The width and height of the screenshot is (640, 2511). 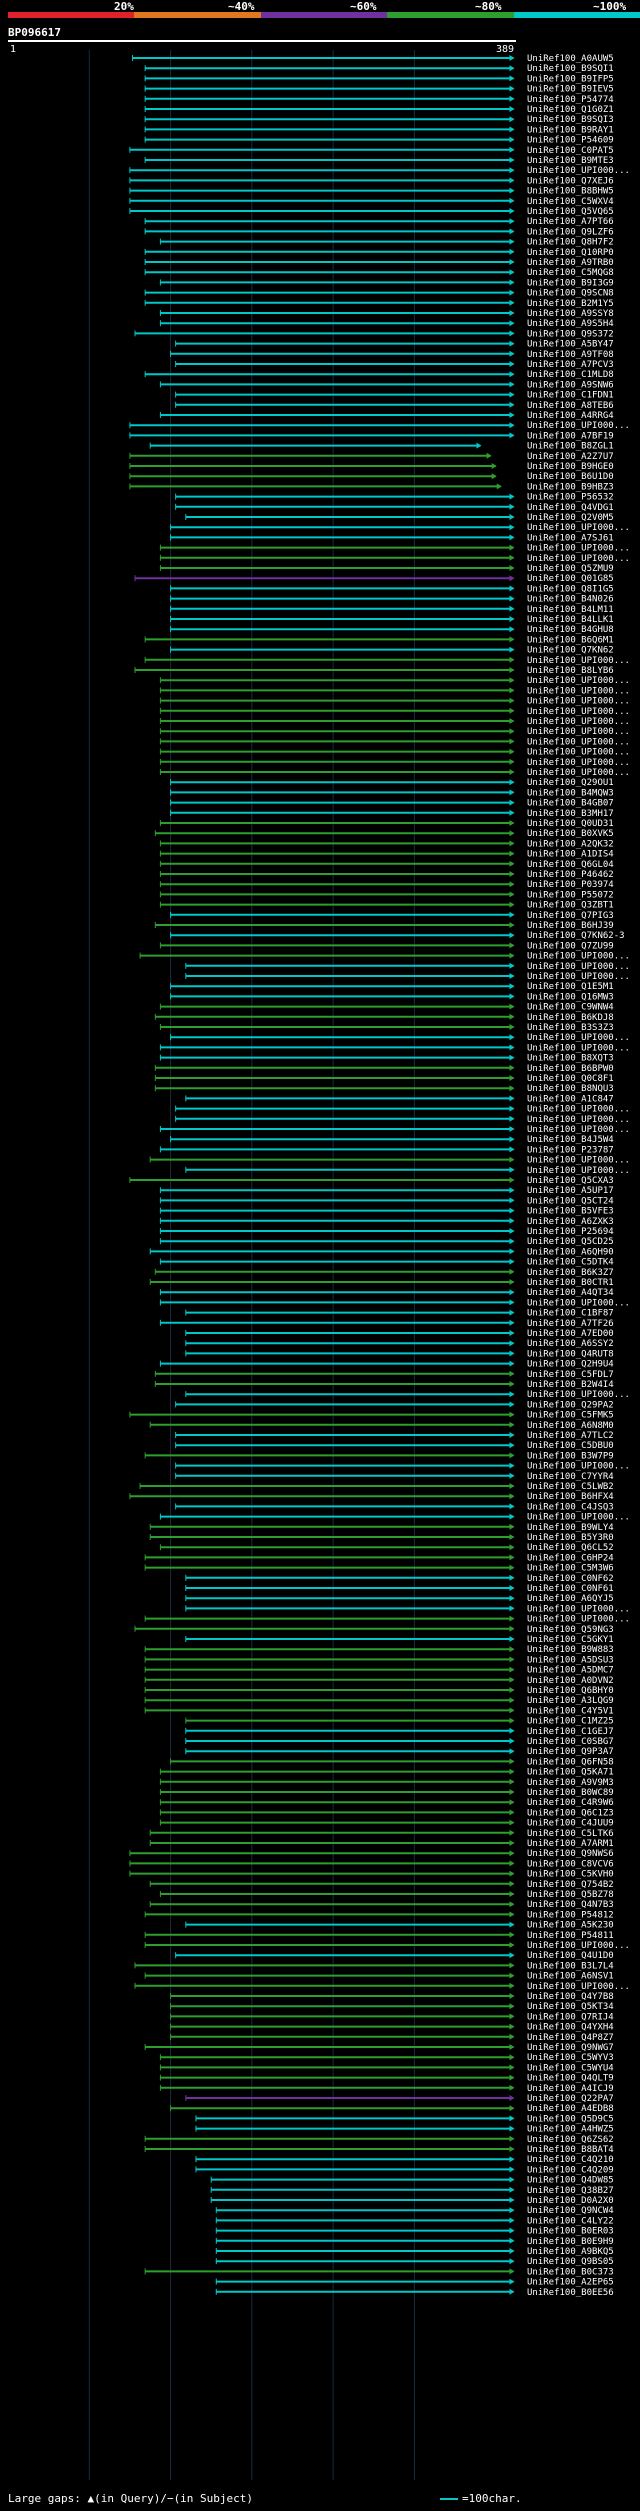 What do you see at coordinates (570, 2191) in the screenshot?
I see `hit-label: UniRef100_Q38B27` at bounding box center [570, 2191].